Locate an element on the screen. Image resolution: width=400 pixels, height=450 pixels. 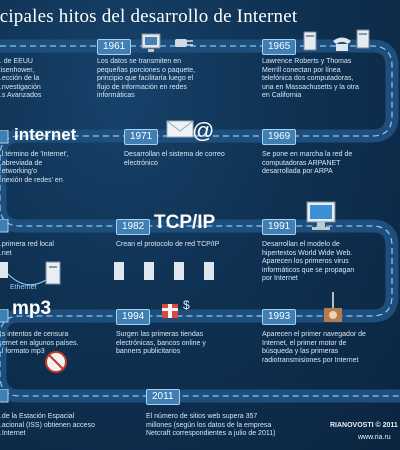
event-text-ethernet: ...primera red local ...net is located at coordinates (27, 249).